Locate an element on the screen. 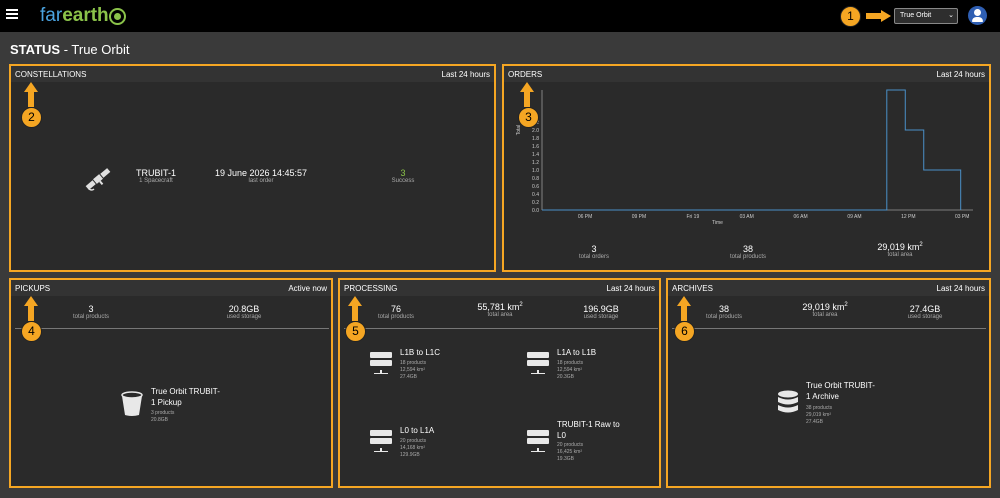  orders-header: ORDERS Last 24 hours is located at coordinates (746, 74).